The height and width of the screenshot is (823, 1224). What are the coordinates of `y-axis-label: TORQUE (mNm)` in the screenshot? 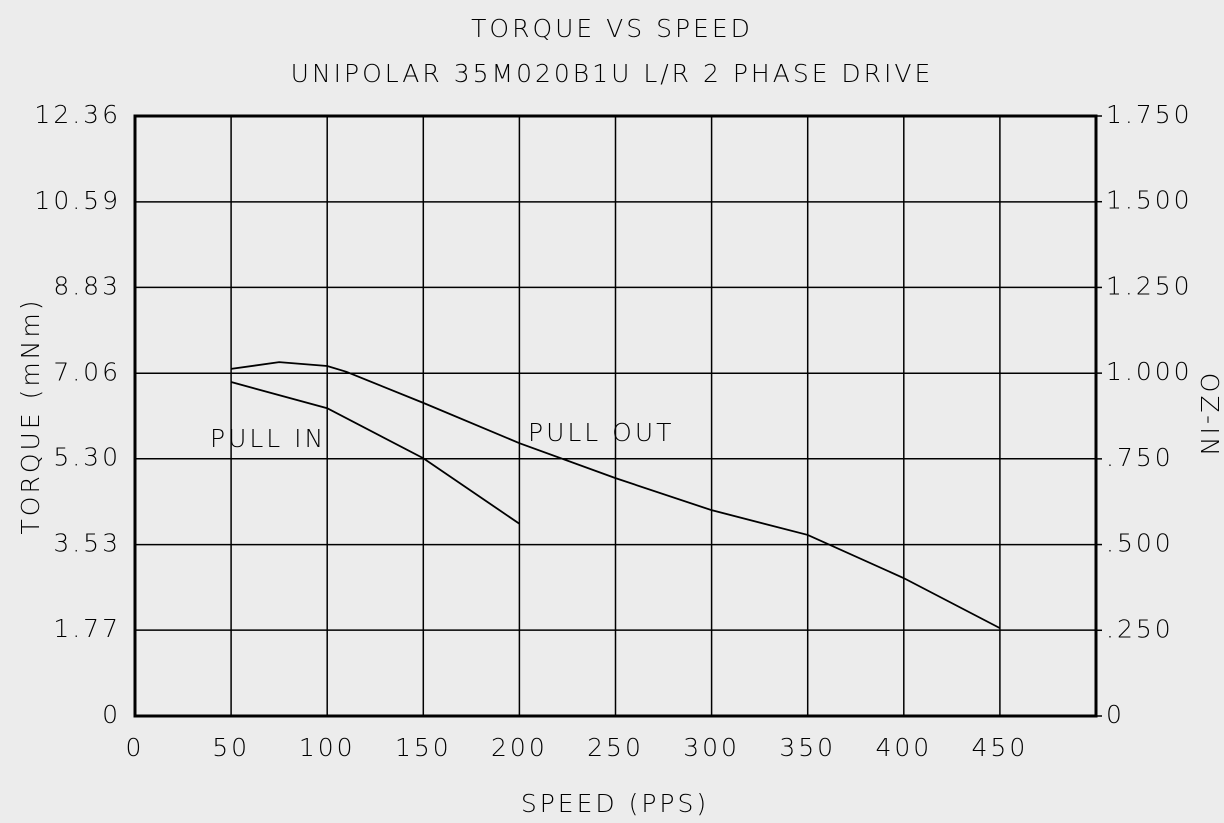 It's located at (30, 416).